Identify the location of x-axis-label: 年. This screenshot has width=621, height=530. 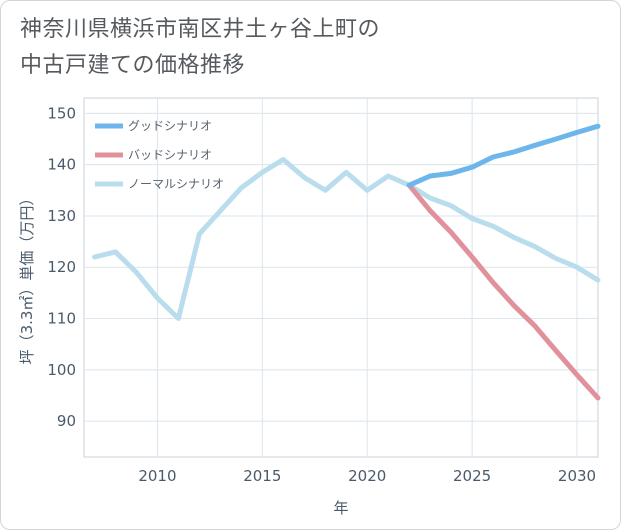
(340, 508).